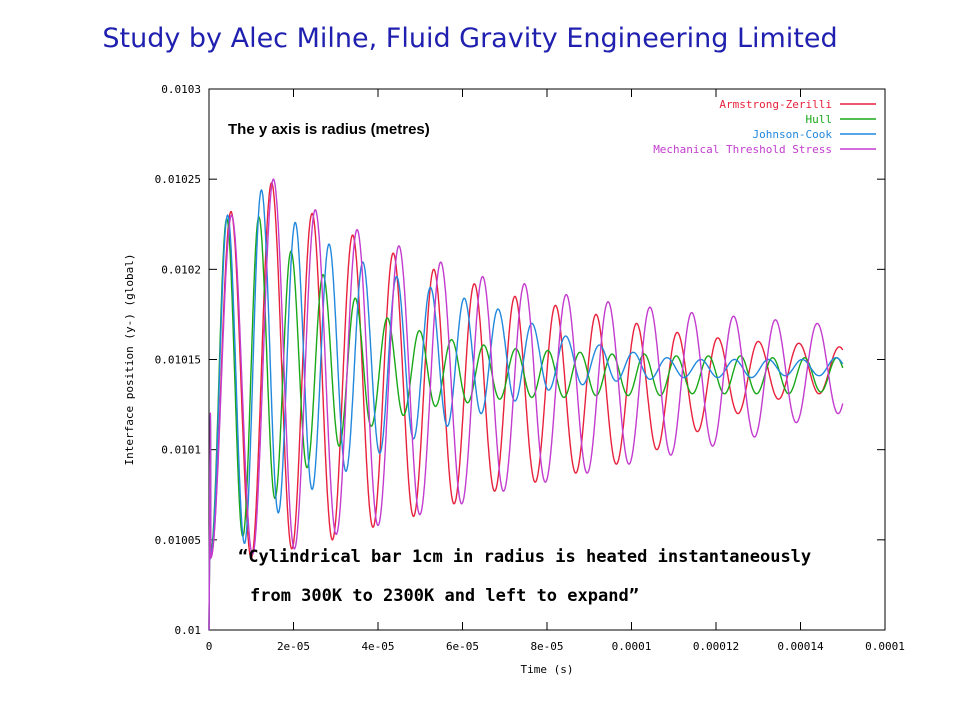 The image size is (960, 720). I want to click on x-tick-label: 0.00012, so click(716, 646).